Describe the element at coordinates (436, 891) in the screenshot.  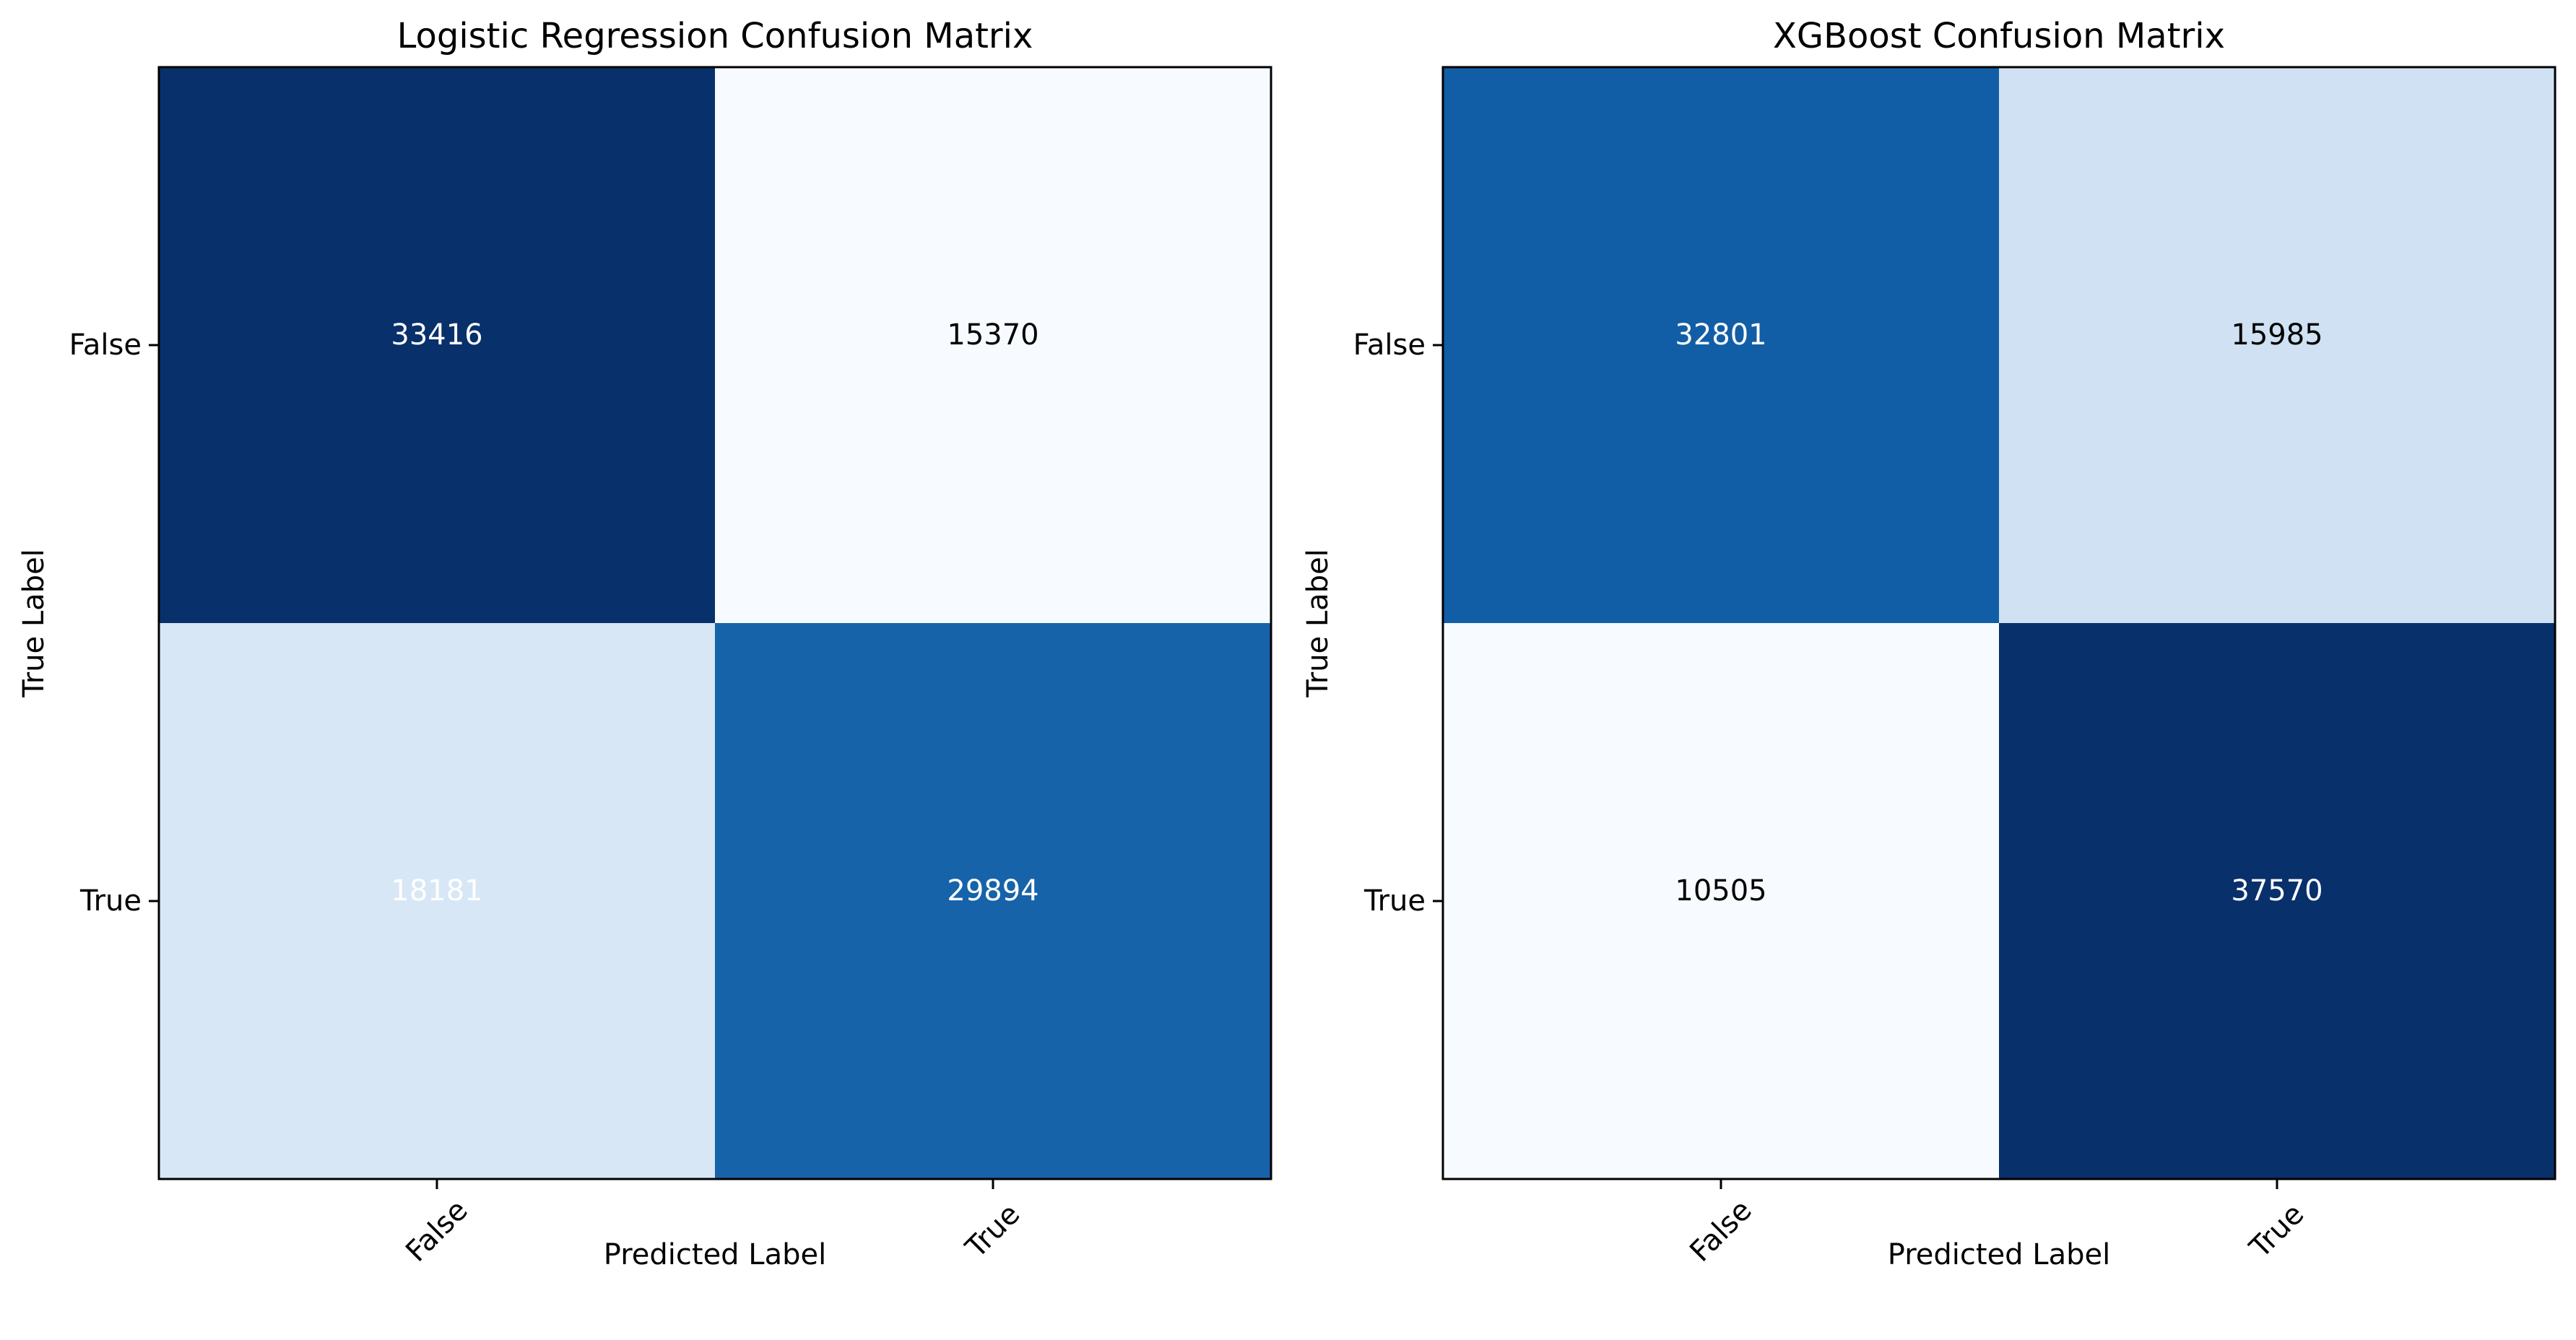
I see `cell-value-label: 18181` at that location.